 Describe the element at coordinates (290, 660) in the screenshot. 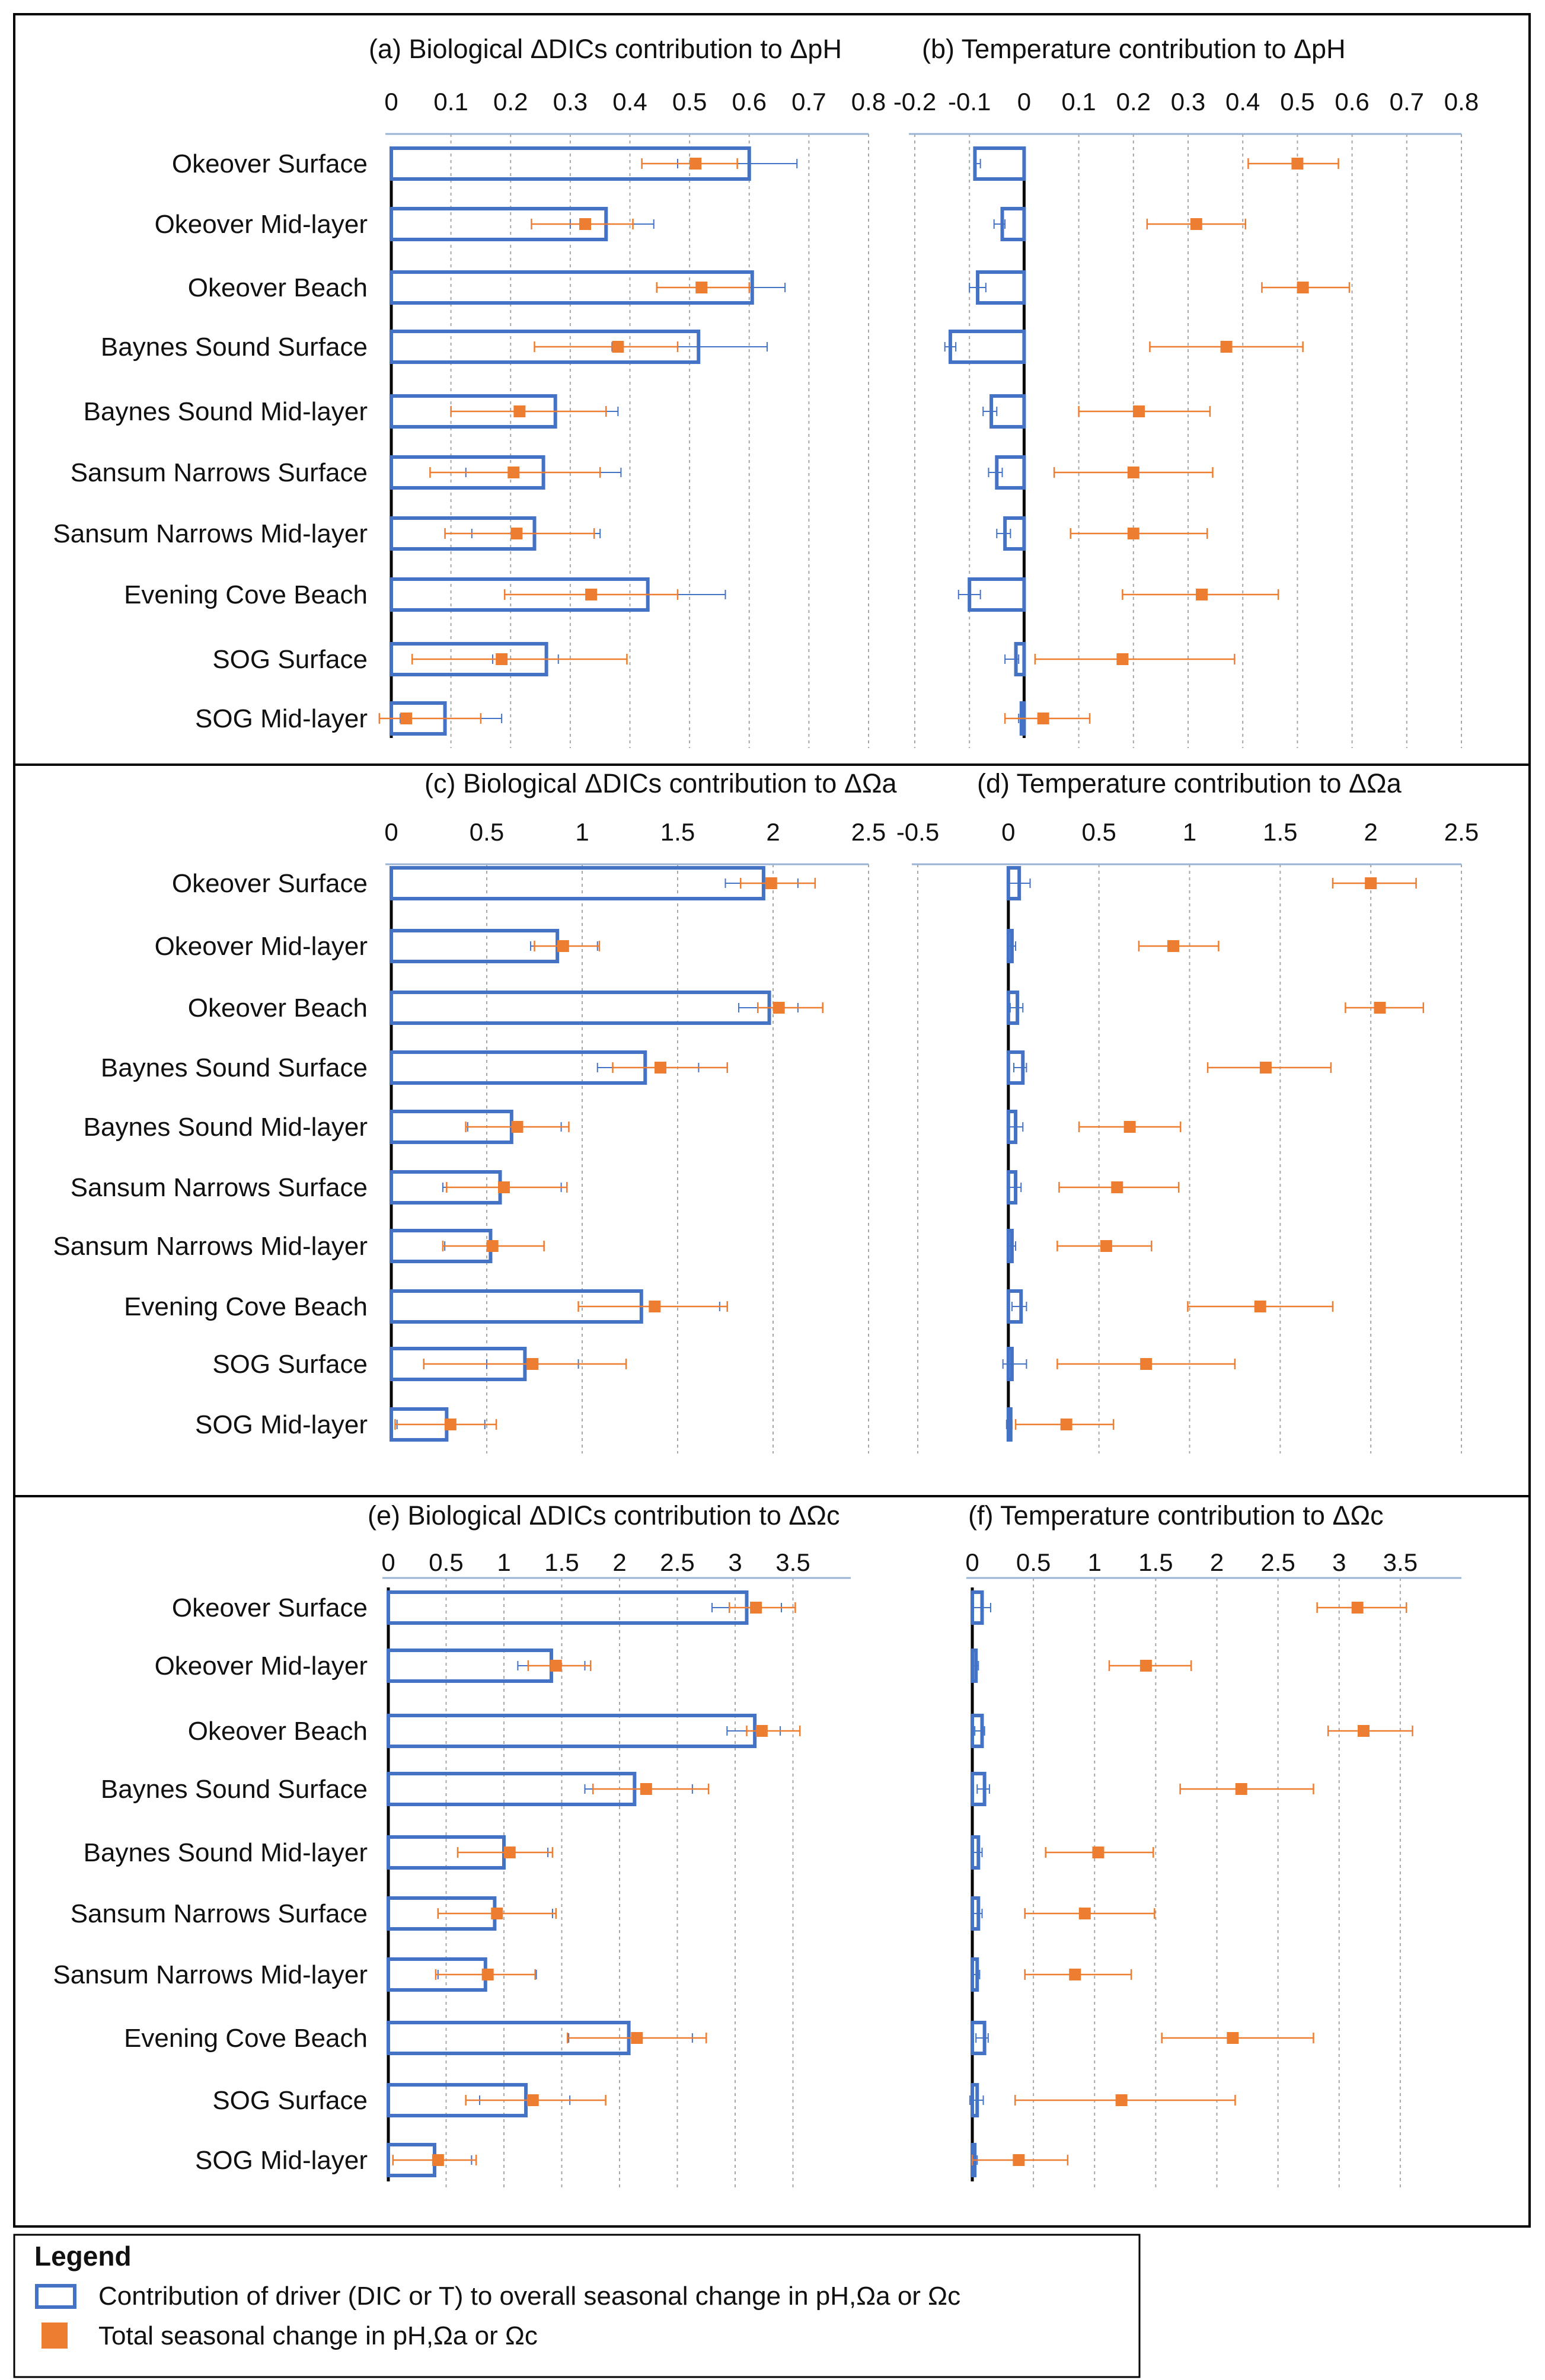

I see `row-label: SOG Surface` at that location.